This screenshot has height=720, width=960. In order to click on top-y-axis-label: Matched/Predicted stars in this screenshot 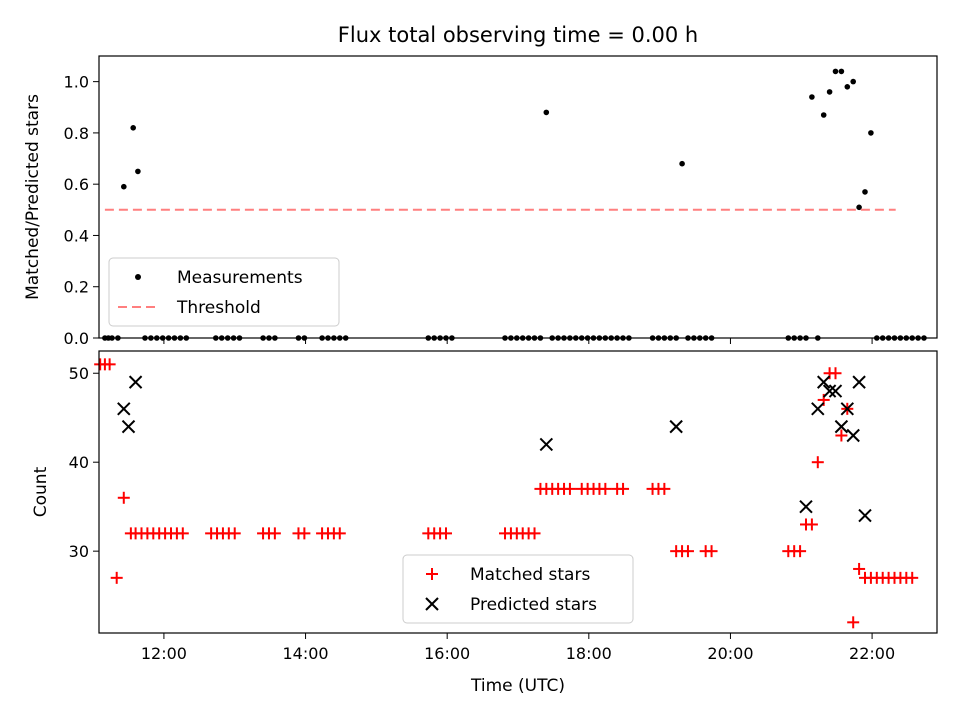, I will do `click(33, 197)`.